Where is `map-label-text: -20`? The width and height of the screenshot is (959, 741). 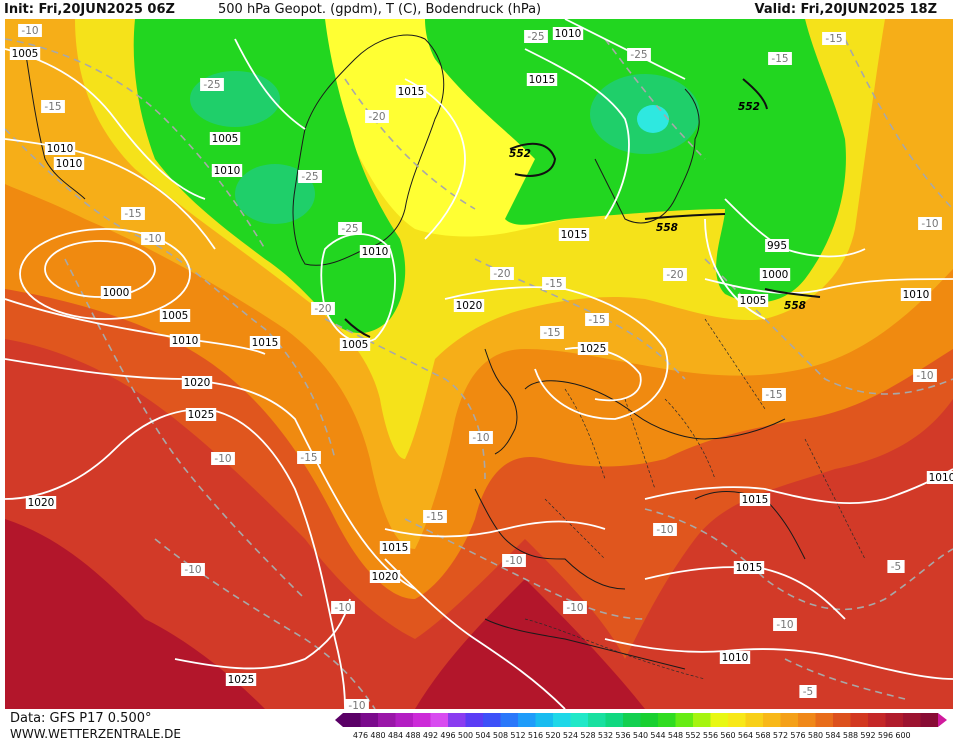 map-label-text: -20 is located at coordinates (376, 117).